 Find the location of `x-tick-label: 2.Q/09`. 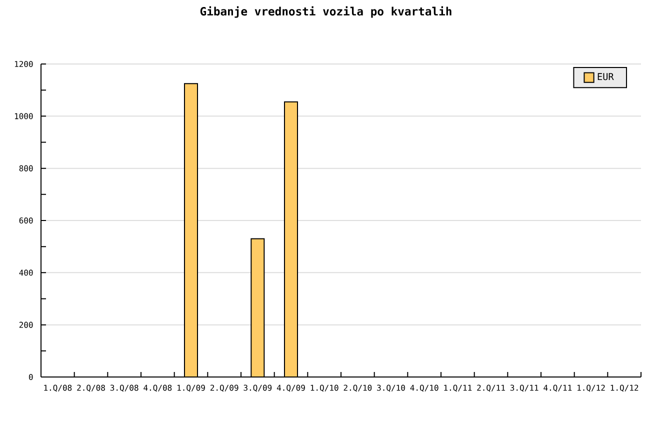

x-tick-label: 2.Q/09 is located at coordinates (224, 388).